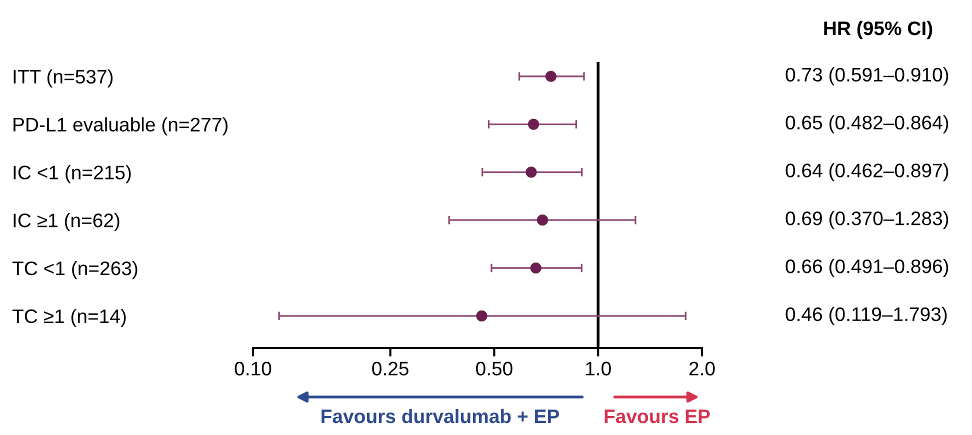 This screenshot has height=435, width=972. What do you see at coordinates (867, 172) in the screenshot?
I see `data-label: 0.64 (0.462–0.897)` at bounding box center [867, 172].